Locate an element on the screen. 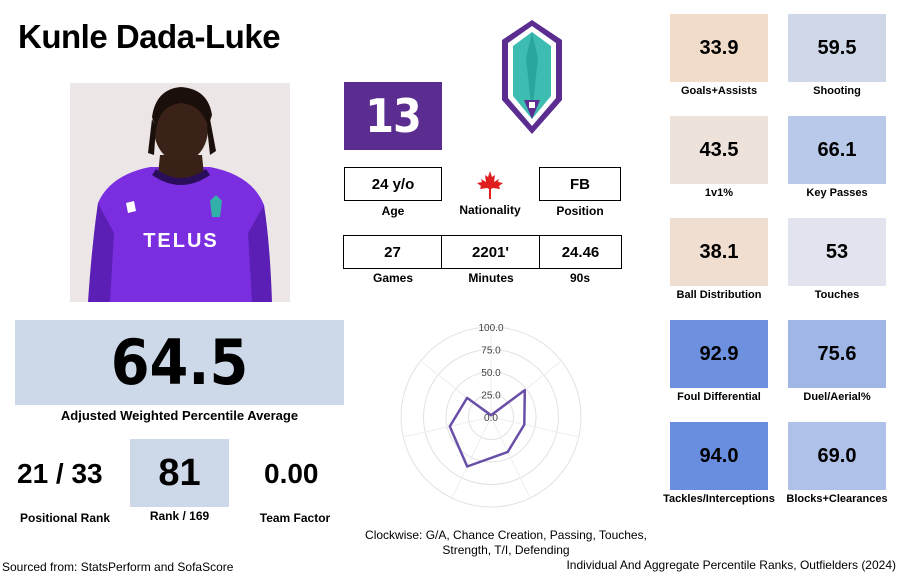  radar-caption-line2: Strength, T/I, Defending is located at coordinates (506, 550).